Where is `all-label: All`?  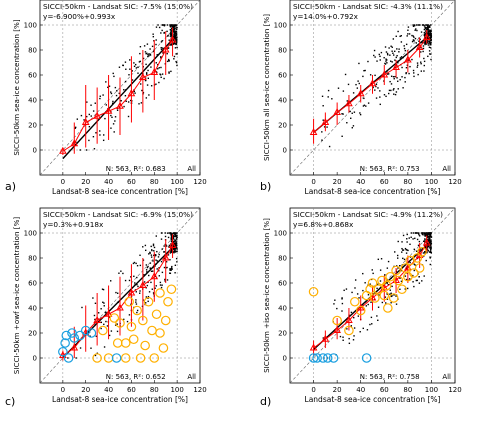
all-label: All is located at coordinates (191, 169).